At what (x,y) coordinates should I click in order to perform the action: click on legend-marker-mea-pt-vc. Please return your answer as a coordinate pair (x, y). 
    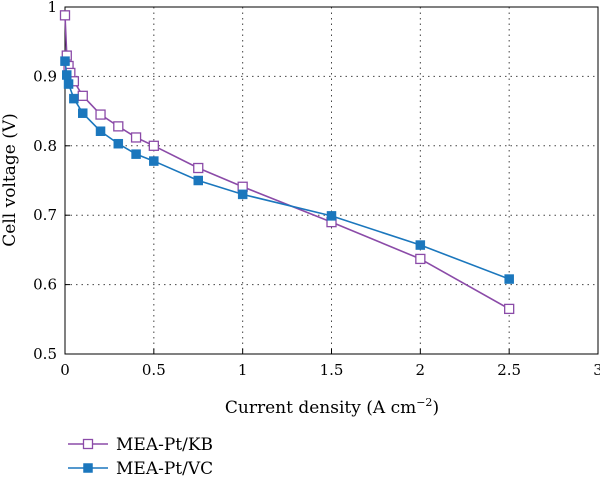
    Looking at the image, I should click on (88, 468).